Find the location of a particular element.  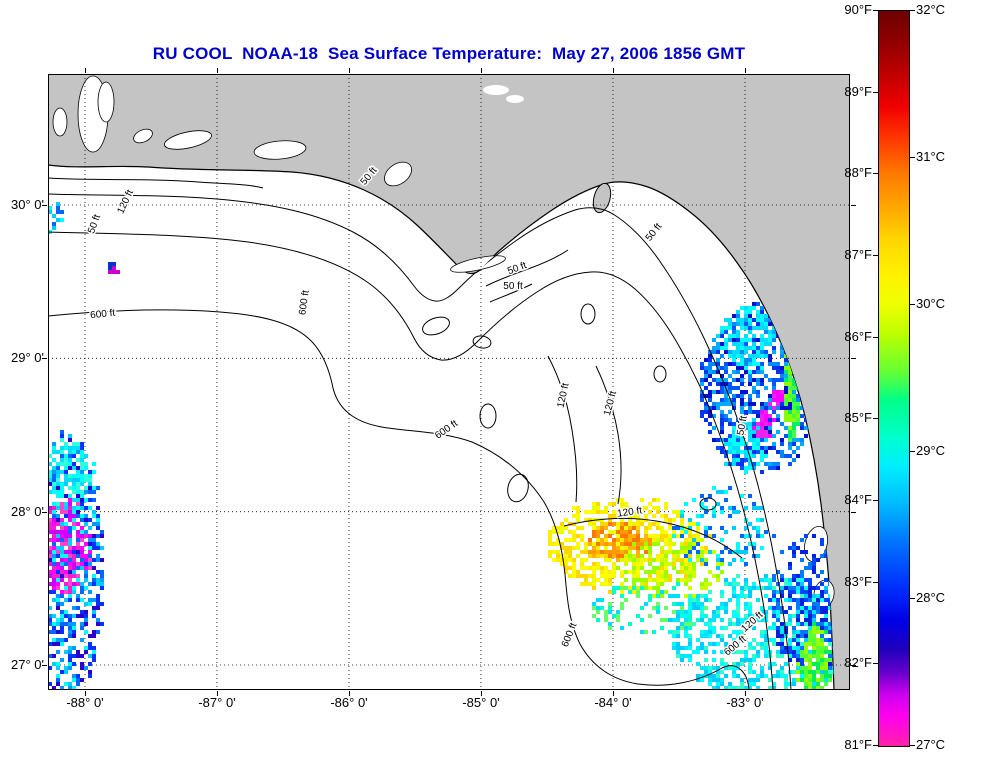

y-tick-label: 30° 0' is located at coordinates (27, 204).